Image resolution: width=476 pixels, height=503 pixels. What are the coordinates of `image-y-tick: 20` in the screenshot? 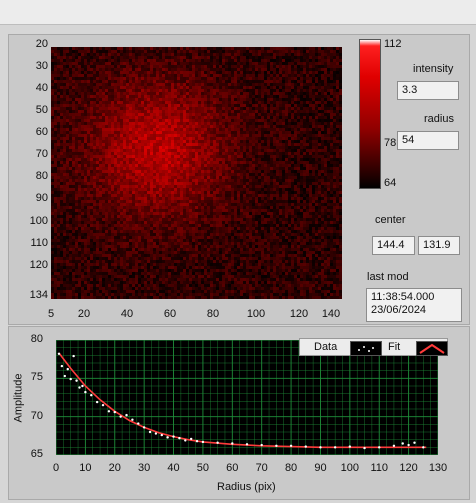 It's located at (41, 44).